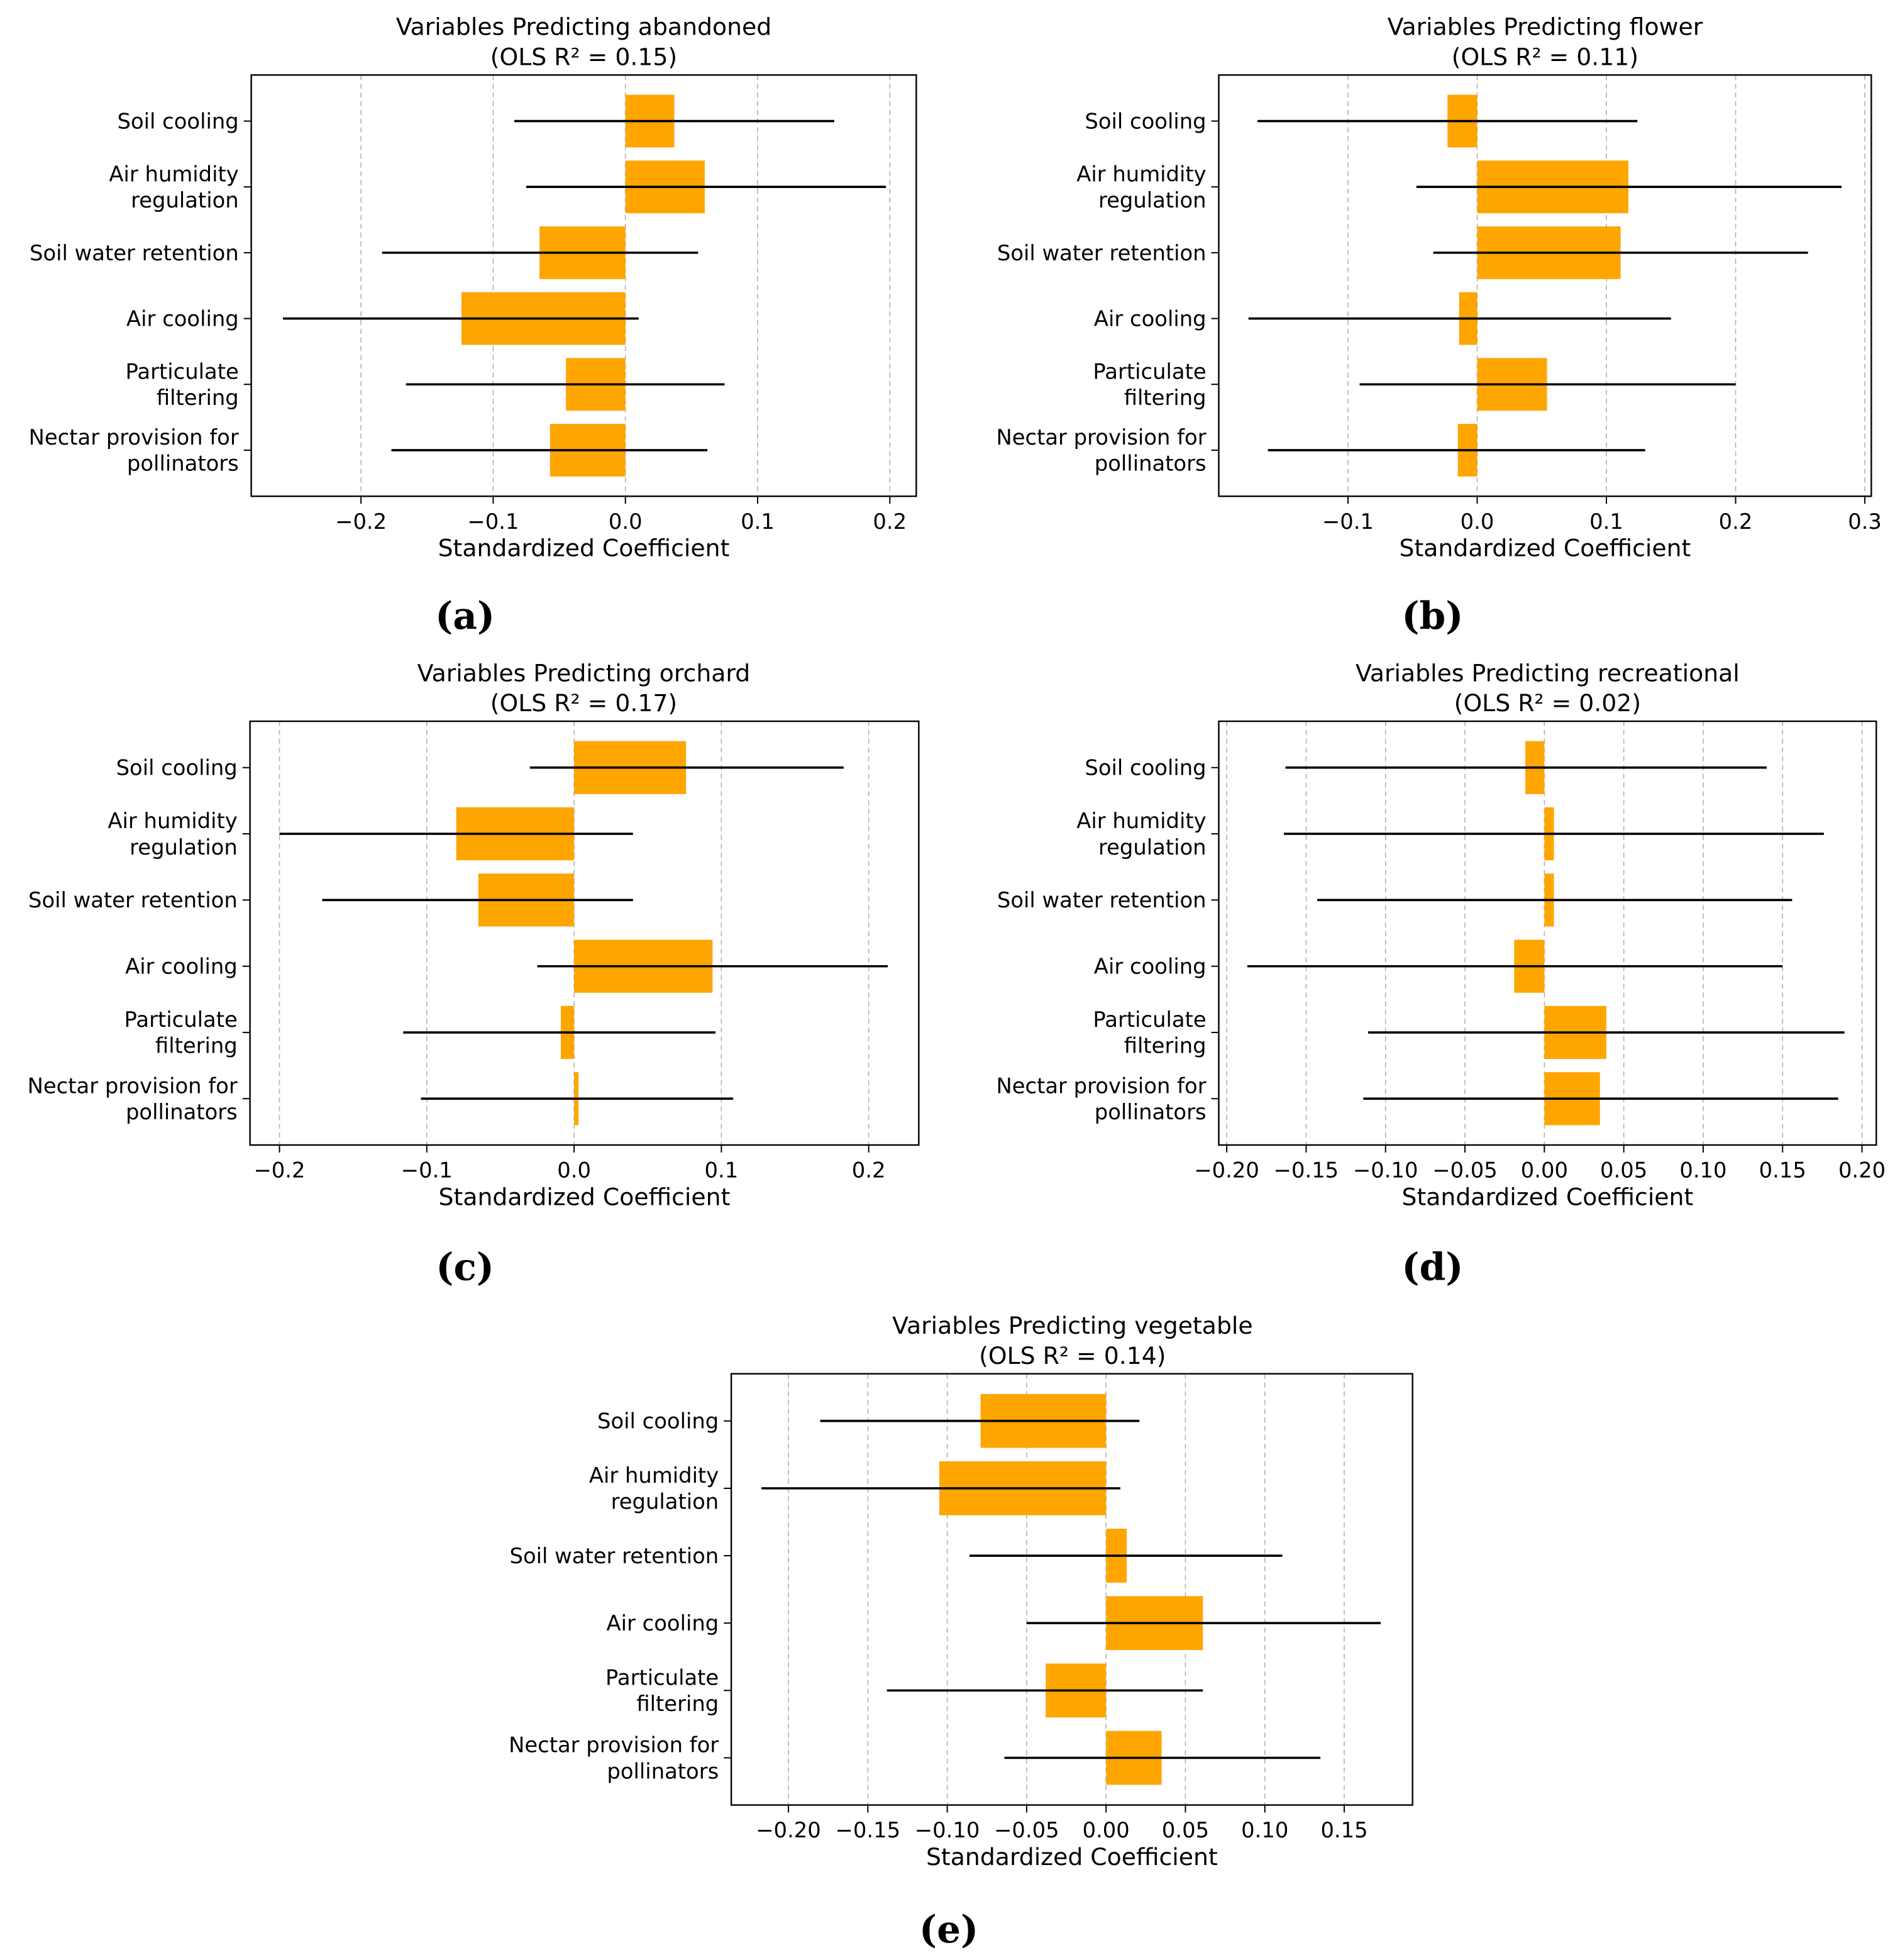  What do you see at coordinates (1432, 616) in the screenshot?
I see `panel-caption: (b)` at bounding box center [1432, 616].